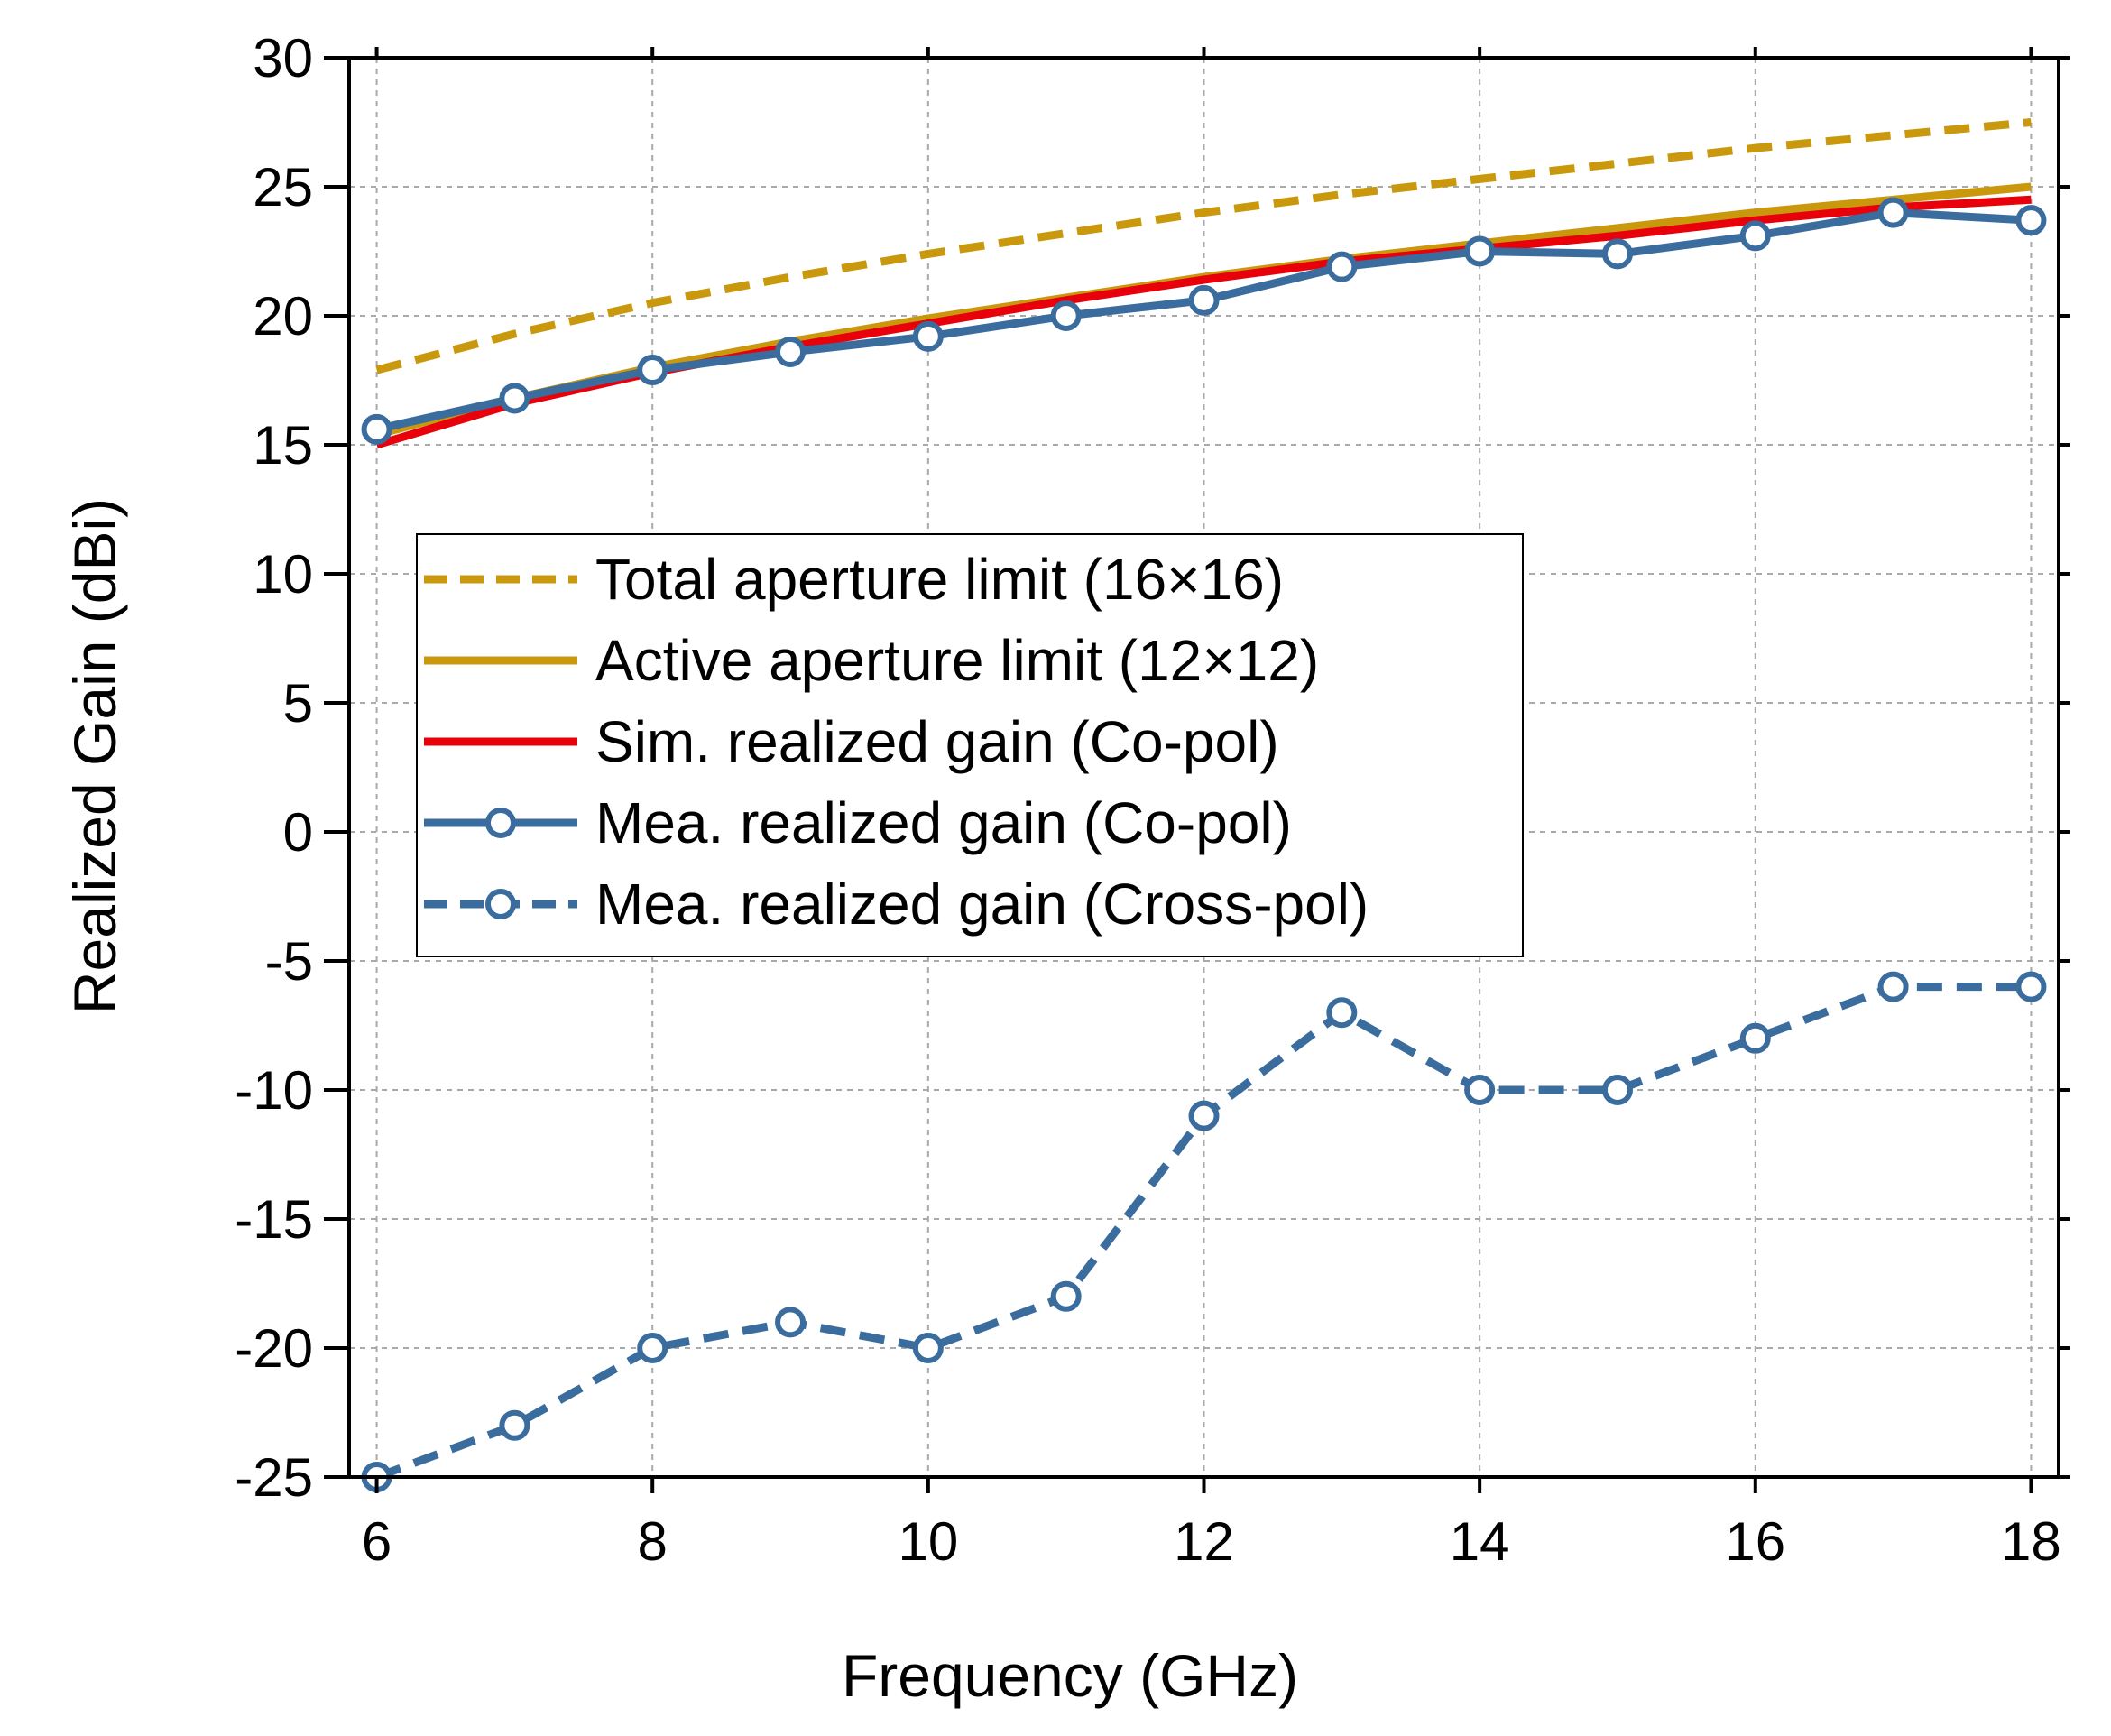 This screenshot has height=1736, width=2111. I want to click on x-tick-label-16: 16, so click(1755, 1542).